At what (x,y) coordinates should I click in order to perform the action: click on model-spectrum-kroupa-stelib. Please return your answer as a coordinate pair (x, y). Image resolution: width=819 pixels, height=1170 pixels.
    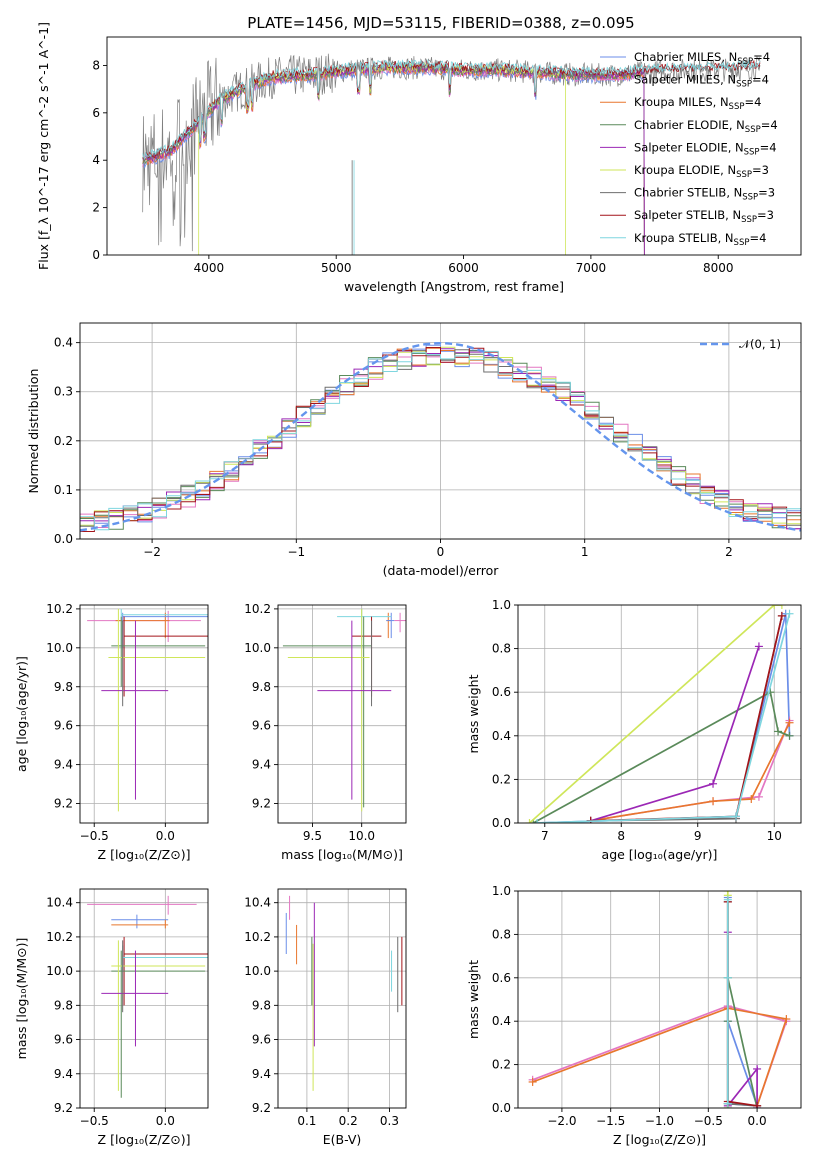
    Looking at the image, I should click on (451, 109).